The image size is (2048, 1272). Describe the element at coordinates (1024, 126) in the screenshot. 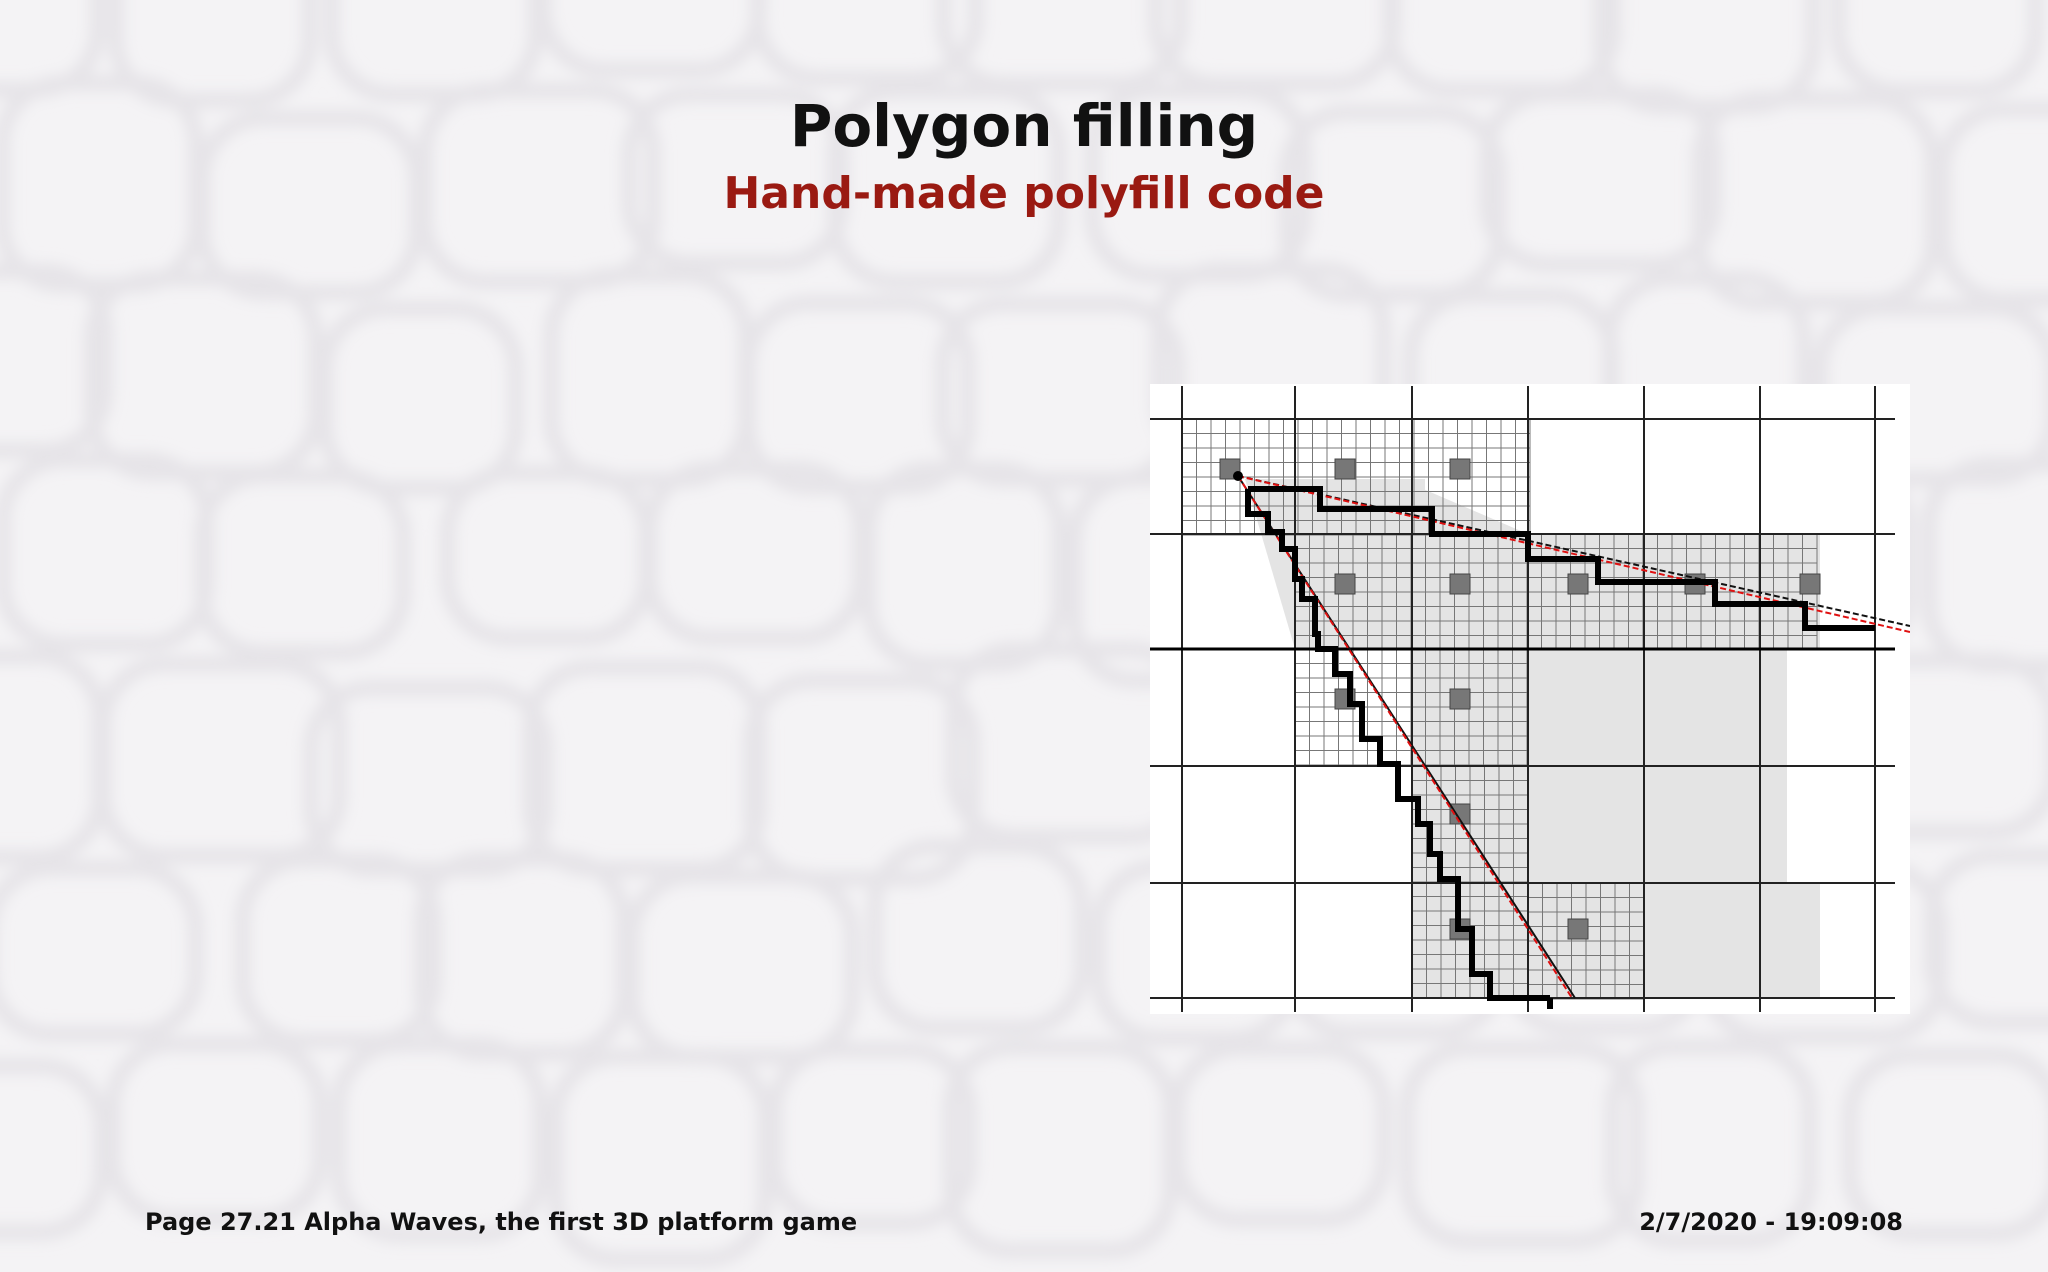

I see `slide-title: Polygon filling` at that location.